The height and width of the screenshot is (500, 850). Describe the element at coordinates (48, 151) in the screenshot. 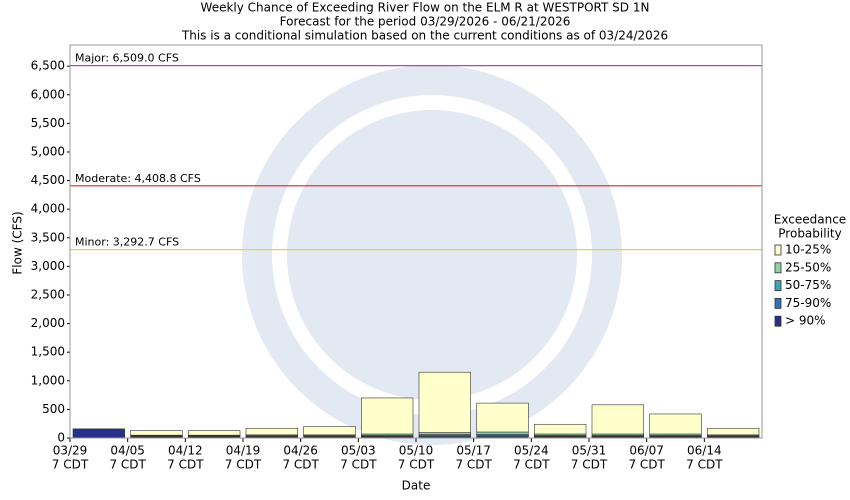

I see `y-tick-label: 5,000` at that location.